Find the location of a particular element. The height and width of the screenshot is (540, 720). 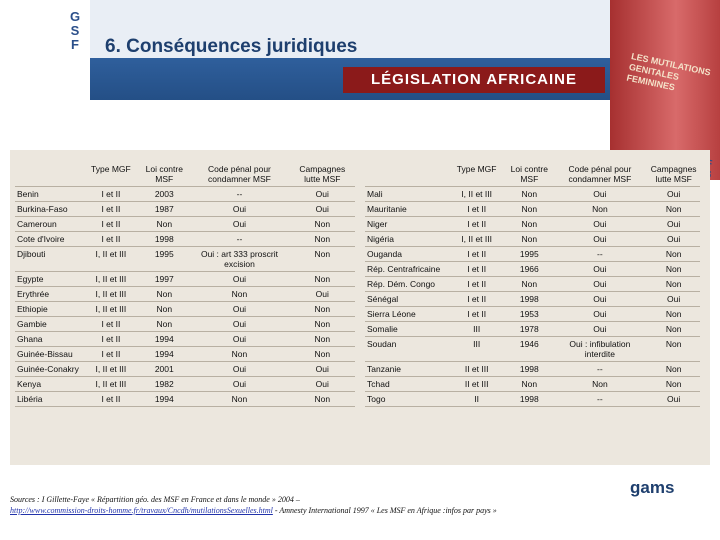

cell: 1994 is located at coordinates (164, 339).